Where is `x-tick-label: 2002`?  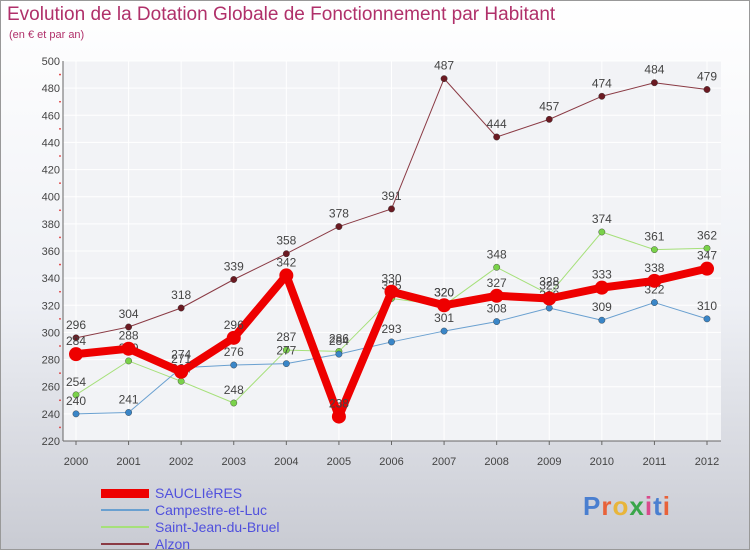
x-tick-label: 2002 is located at coordinates (181, 462).